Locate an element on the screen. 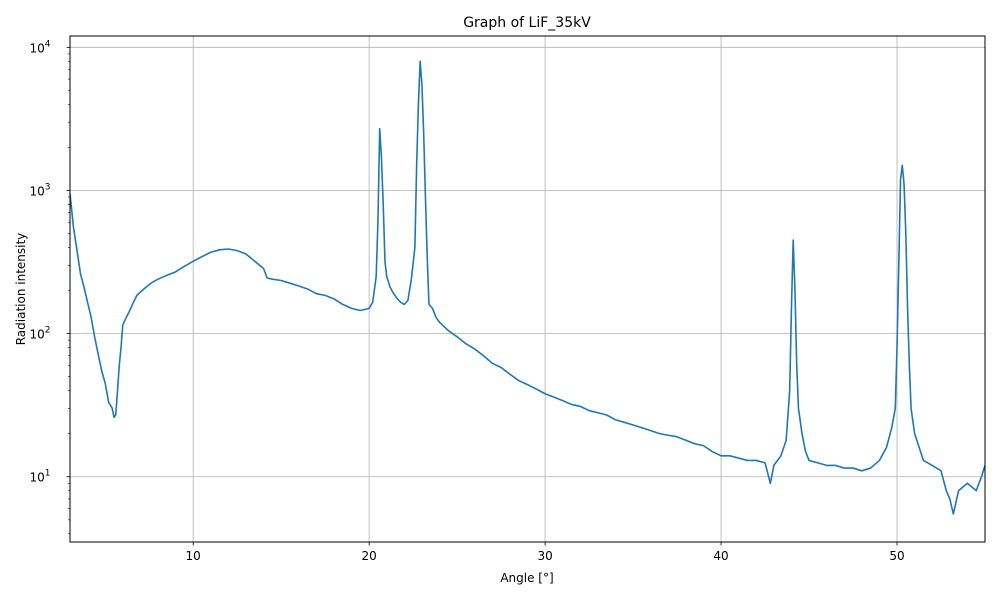  x-axis-label: Angle [°] is located at coordinates (526, 578).